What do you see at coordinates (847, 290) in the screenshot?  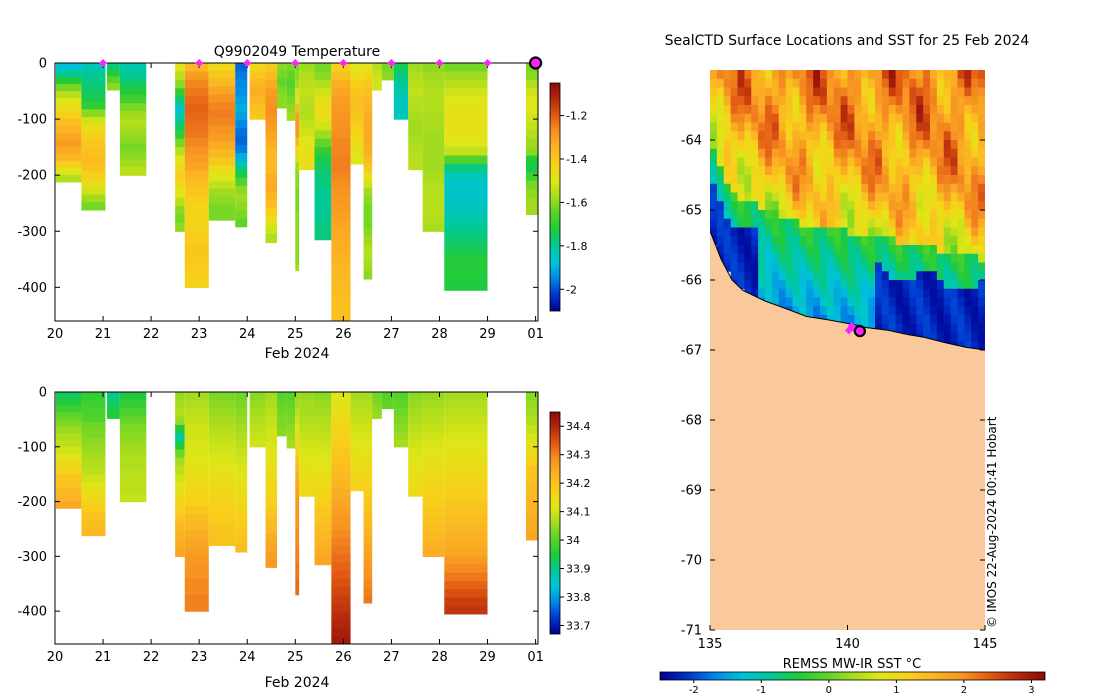 I see `coastline` at bounding box center [847, 290].